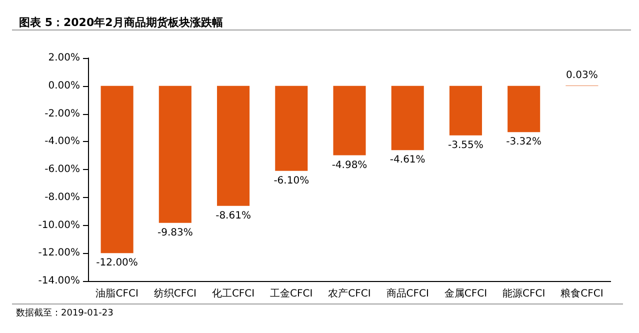 Image resolution: width=639 pixels, height=333 pixels. I want to click on y-tick-label: -6.00%, so click(62, 169).